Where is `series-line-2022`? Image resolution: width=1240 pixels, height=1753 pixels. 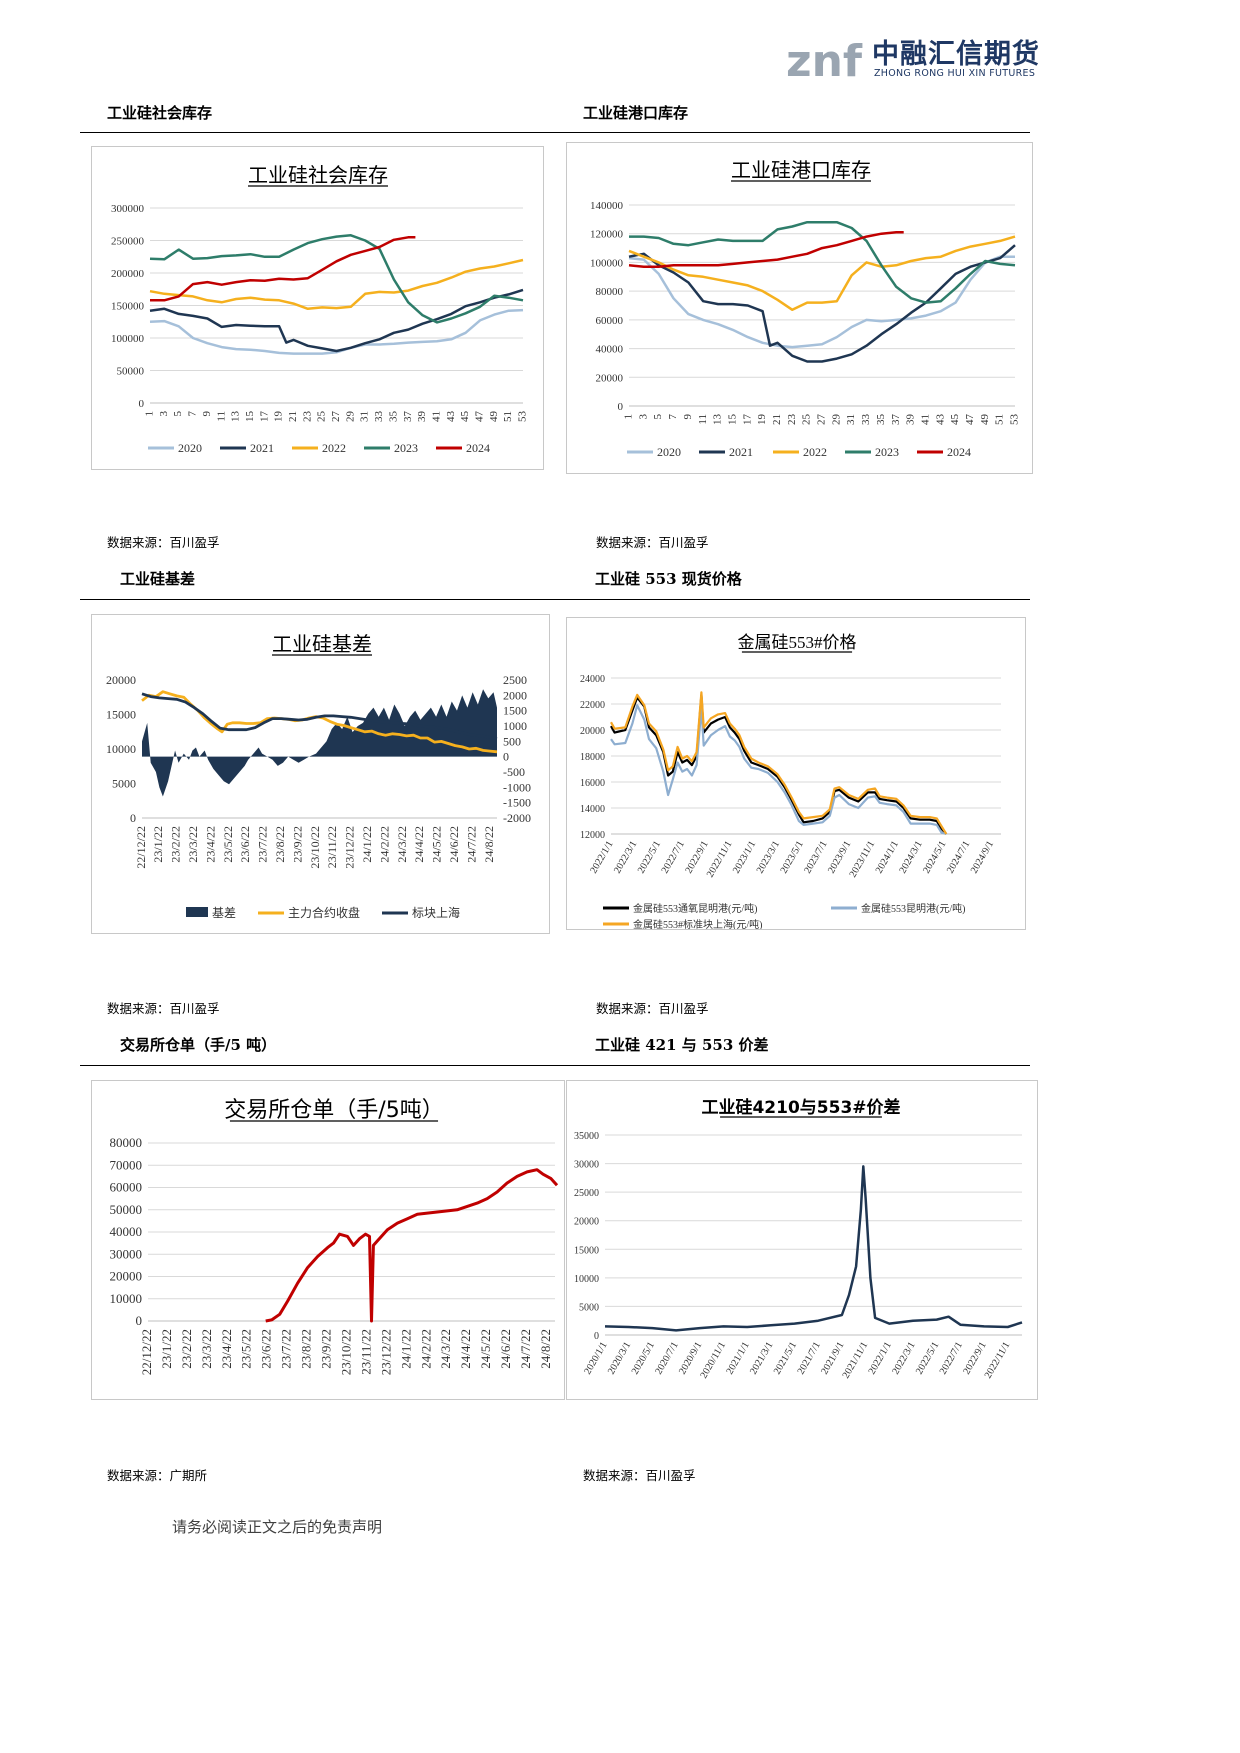 series-line-2022 is located at coordinates (822, 273).